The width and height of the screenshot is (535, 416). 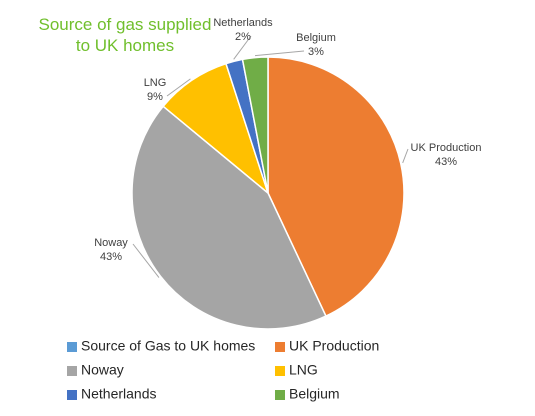 What do you see at coordinates (334, 346) in the screenshot?
I see `legend-label: UK Production` at bounding box center [334, 346].